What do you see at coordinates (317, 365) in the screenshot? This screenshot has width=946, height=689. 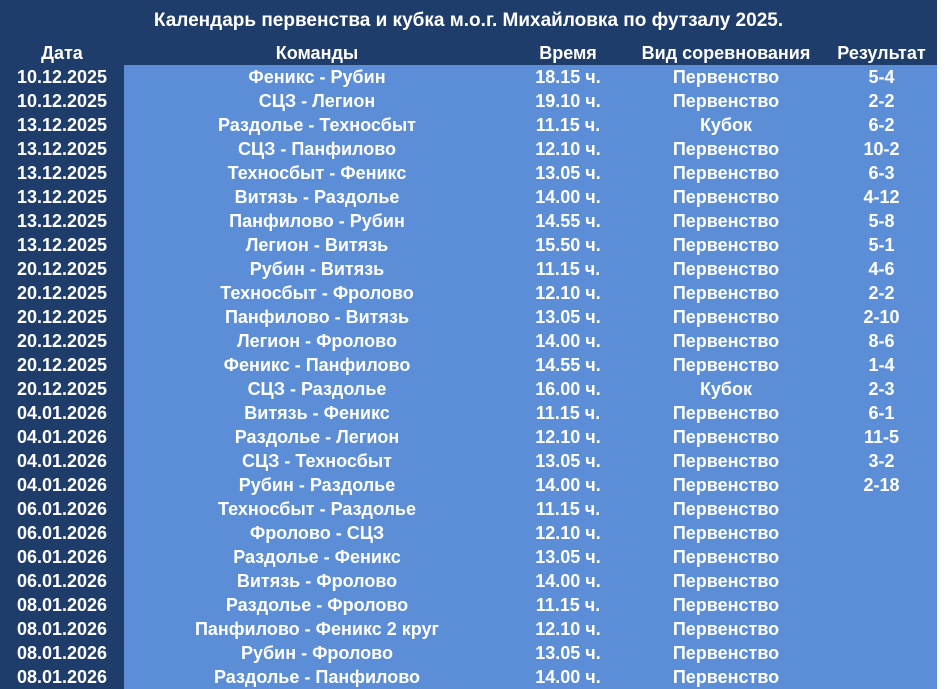 I see `table-cell: Феникс - Панфилово` at bounding box center [317, 365].